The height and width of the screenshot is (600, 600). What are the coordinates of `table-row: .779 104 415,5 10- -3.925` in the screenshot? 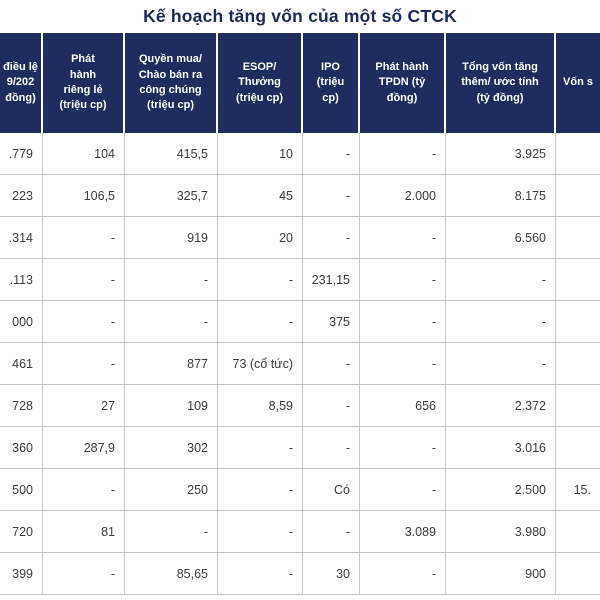 It's located at (300, 154).